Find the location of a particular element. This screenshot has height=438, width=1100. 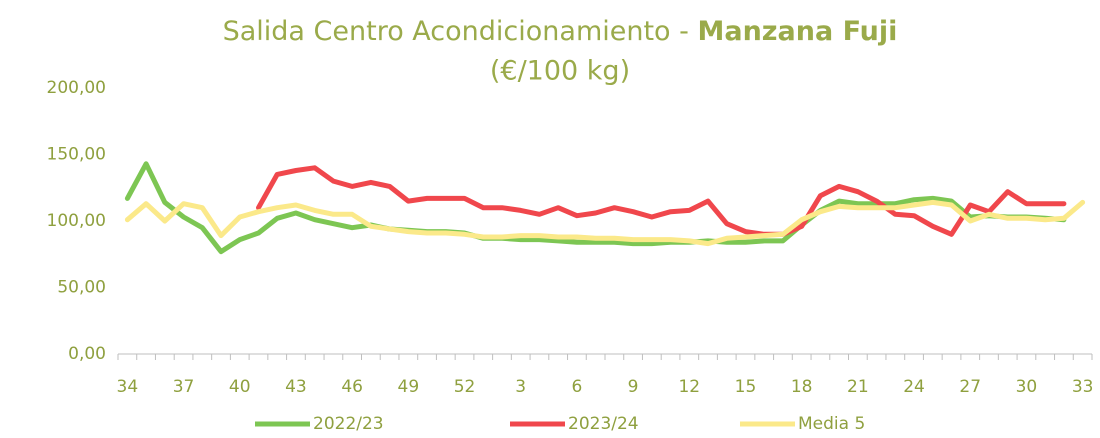

x-tick-label: 6 is located at coordinates (576, 387).